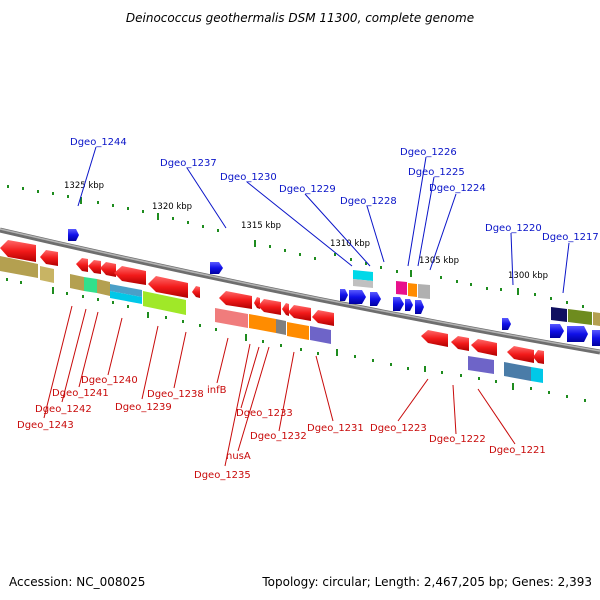 This screenshot has width=600, height=600. Describe the element at coordinates (63, 409) in the screenshot. I see `gene-label: Dgeo_1242` at that location.